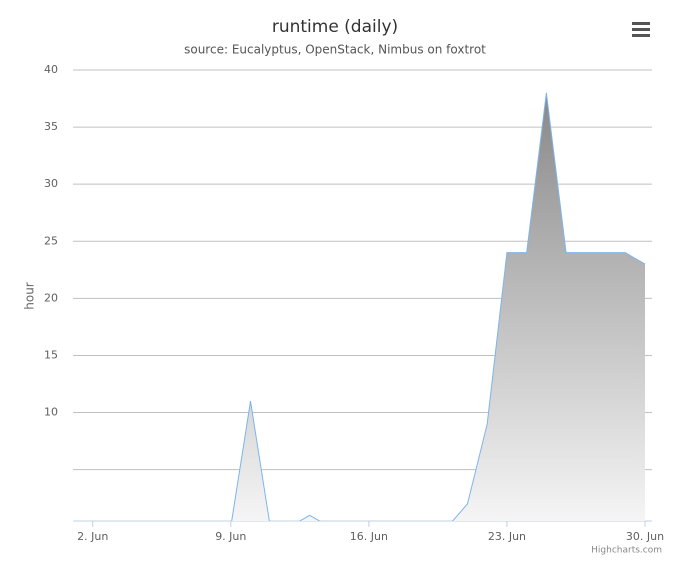  I want to click on x-tick-label: 16. Jun, so click(369, 536).